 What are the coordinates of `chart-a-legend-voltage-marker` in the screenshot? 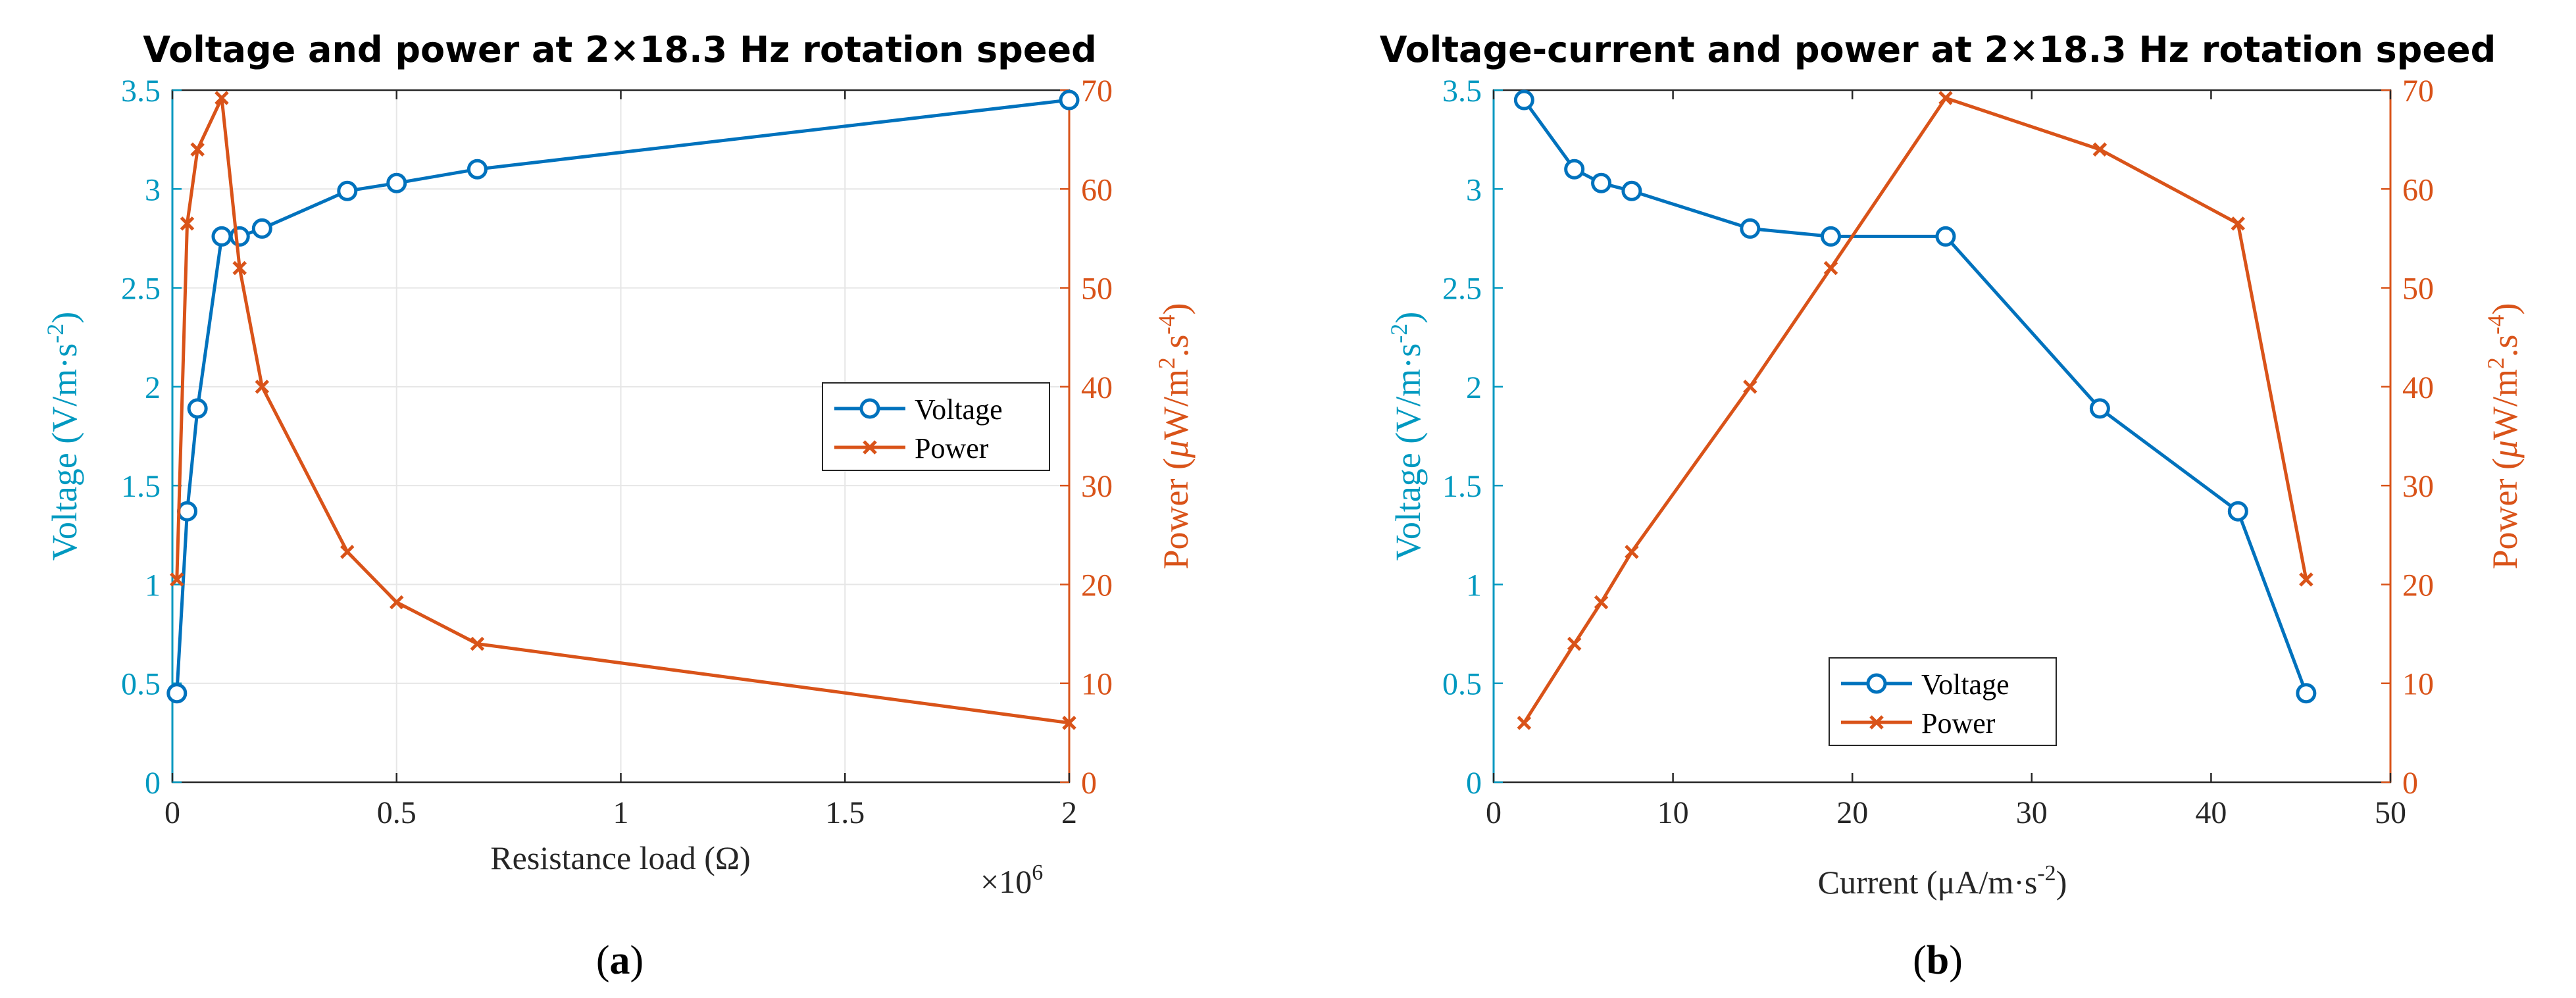 It's located at (869, 408).